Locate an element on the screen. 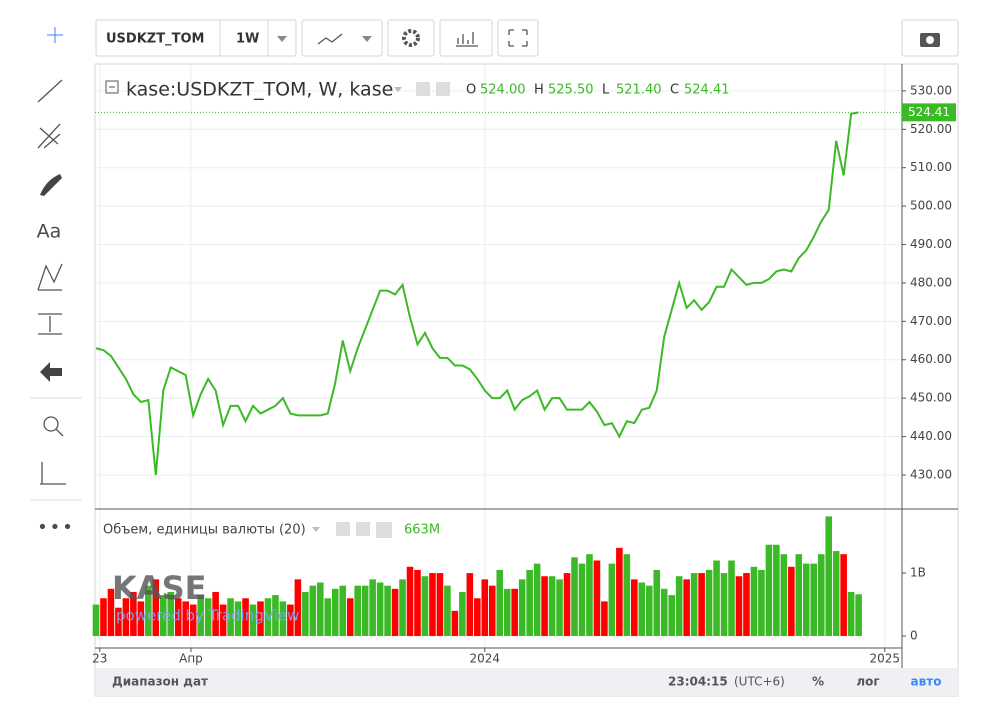 This screenshot has width=988, height=726. y-tick-label: 450.00 is located at coordinates (931, 398).